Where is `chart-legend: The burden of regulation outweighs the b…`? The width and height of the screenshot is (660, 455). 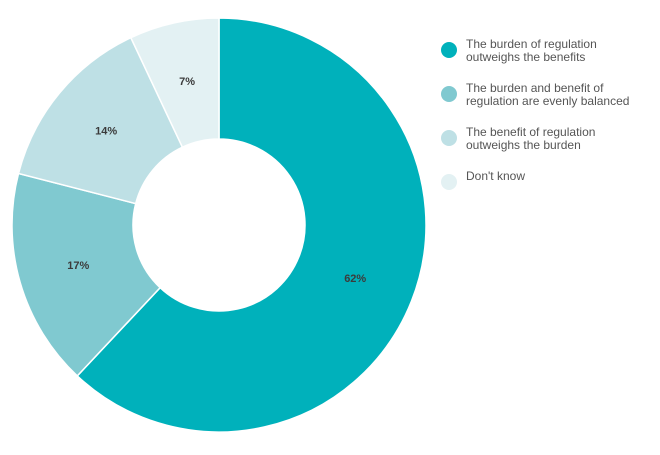 chart-legend: The burden of regulation outweighs the b… is located at coordinates (548, 123).